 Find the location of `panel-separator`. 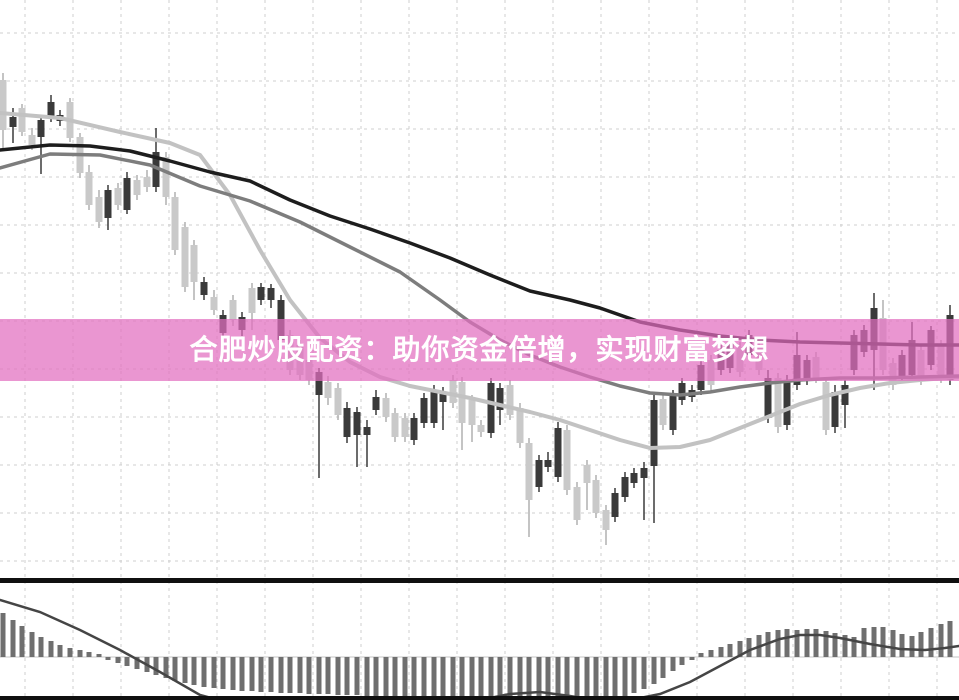

panel-separator is located at coordinates (479, 580).